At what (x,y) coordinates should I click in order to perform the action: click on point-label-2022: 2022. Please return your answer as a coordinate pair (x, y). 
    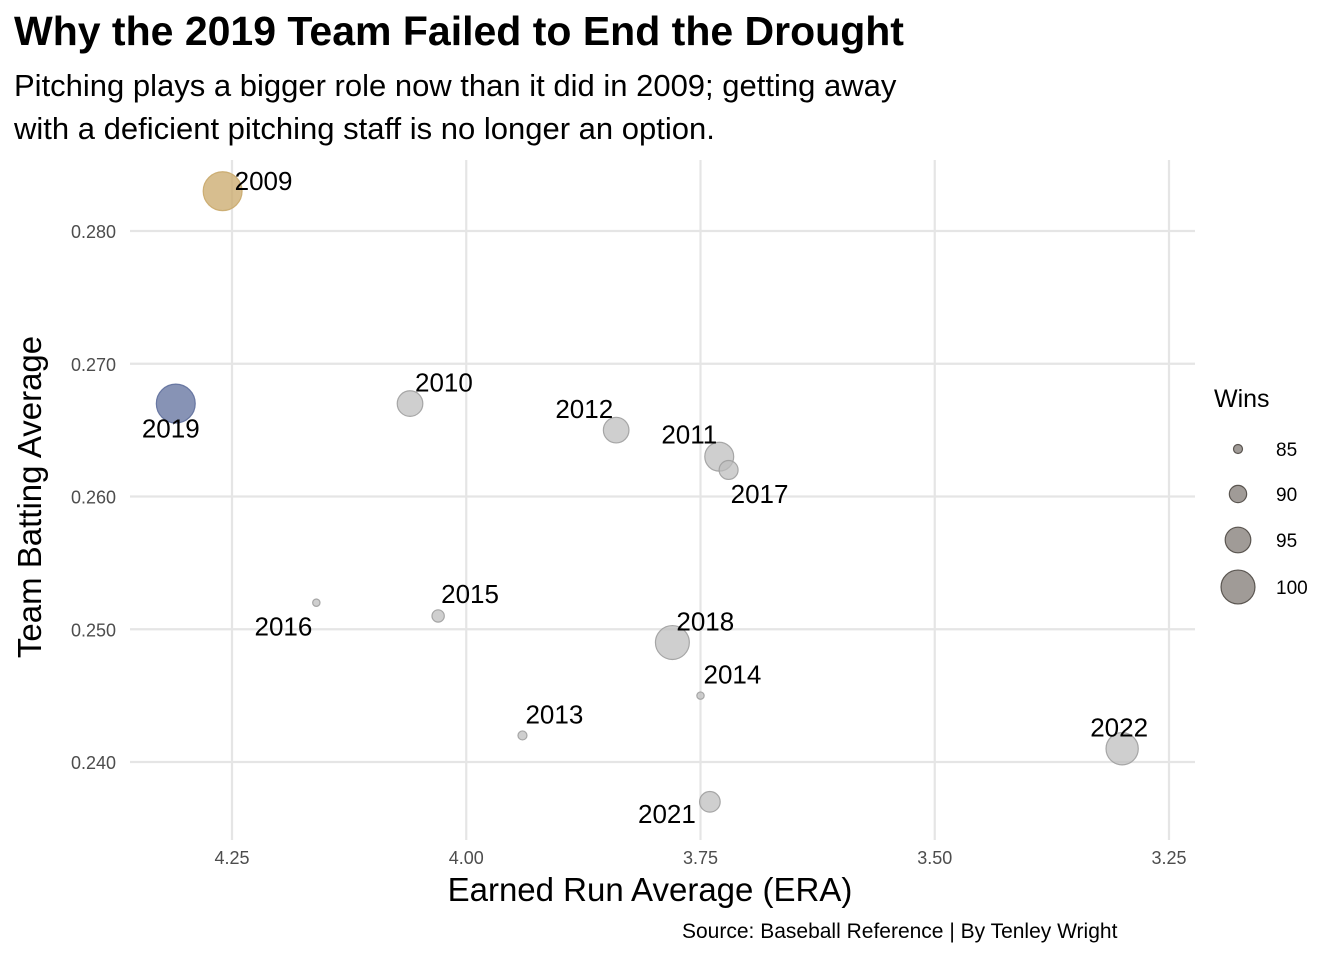
    Looking at the image, I should click on (1119, 728).